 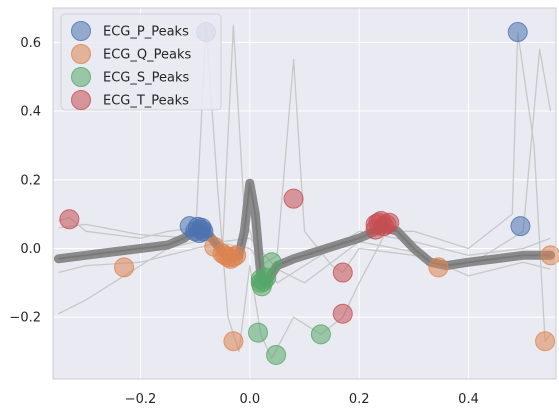 I want to click on y-axis-ticks: −0.2 0.0 0.2 0.4 0.6, so click(x=25, y=181).